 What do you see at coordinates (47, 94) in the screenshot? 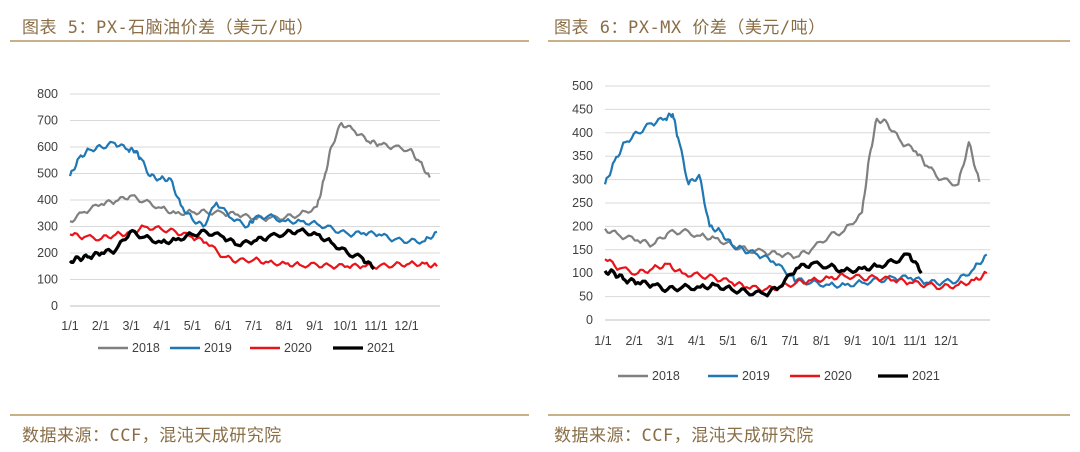
I see `y-tick-label: 800` at bounding box center [47, 94].